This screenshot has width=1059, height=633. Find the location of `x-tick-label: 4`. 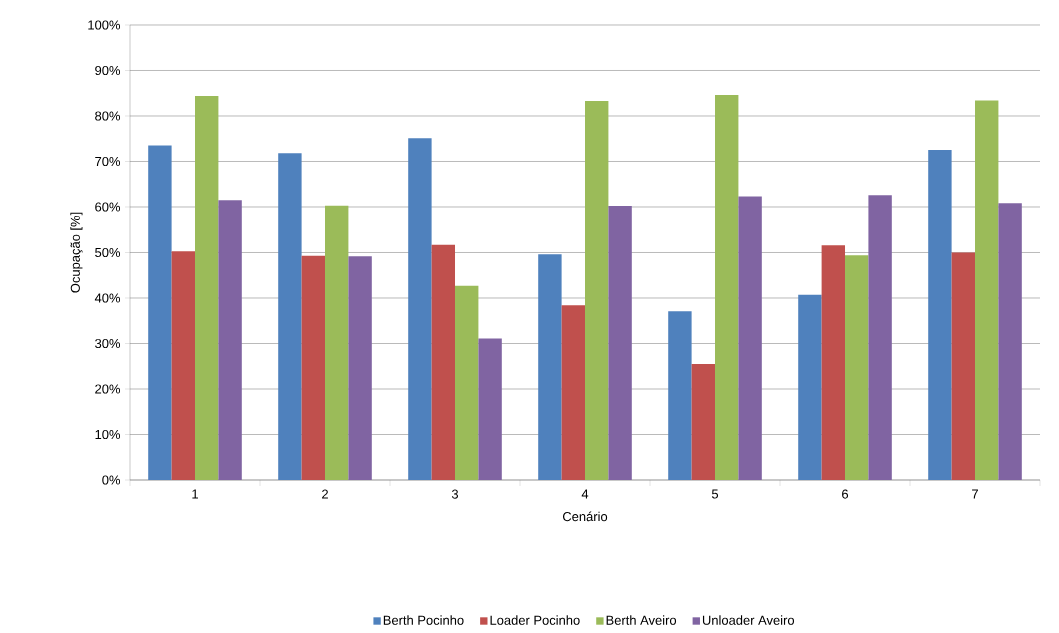

x-tick-label: 4 is located at coordinates (585, 494).